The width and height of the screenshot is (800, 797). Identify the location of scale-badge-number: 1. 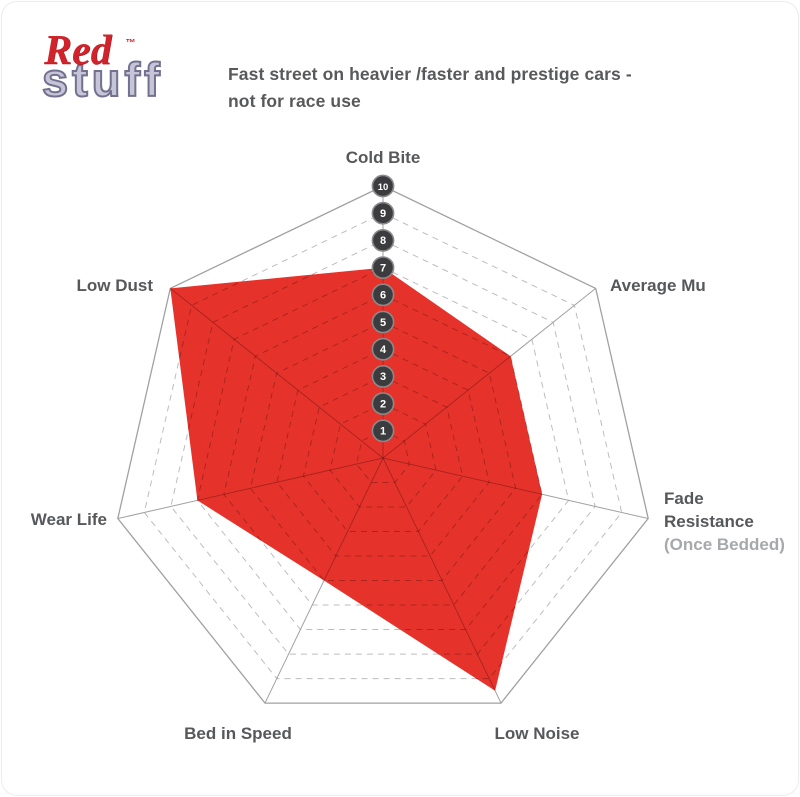
(383, 432).